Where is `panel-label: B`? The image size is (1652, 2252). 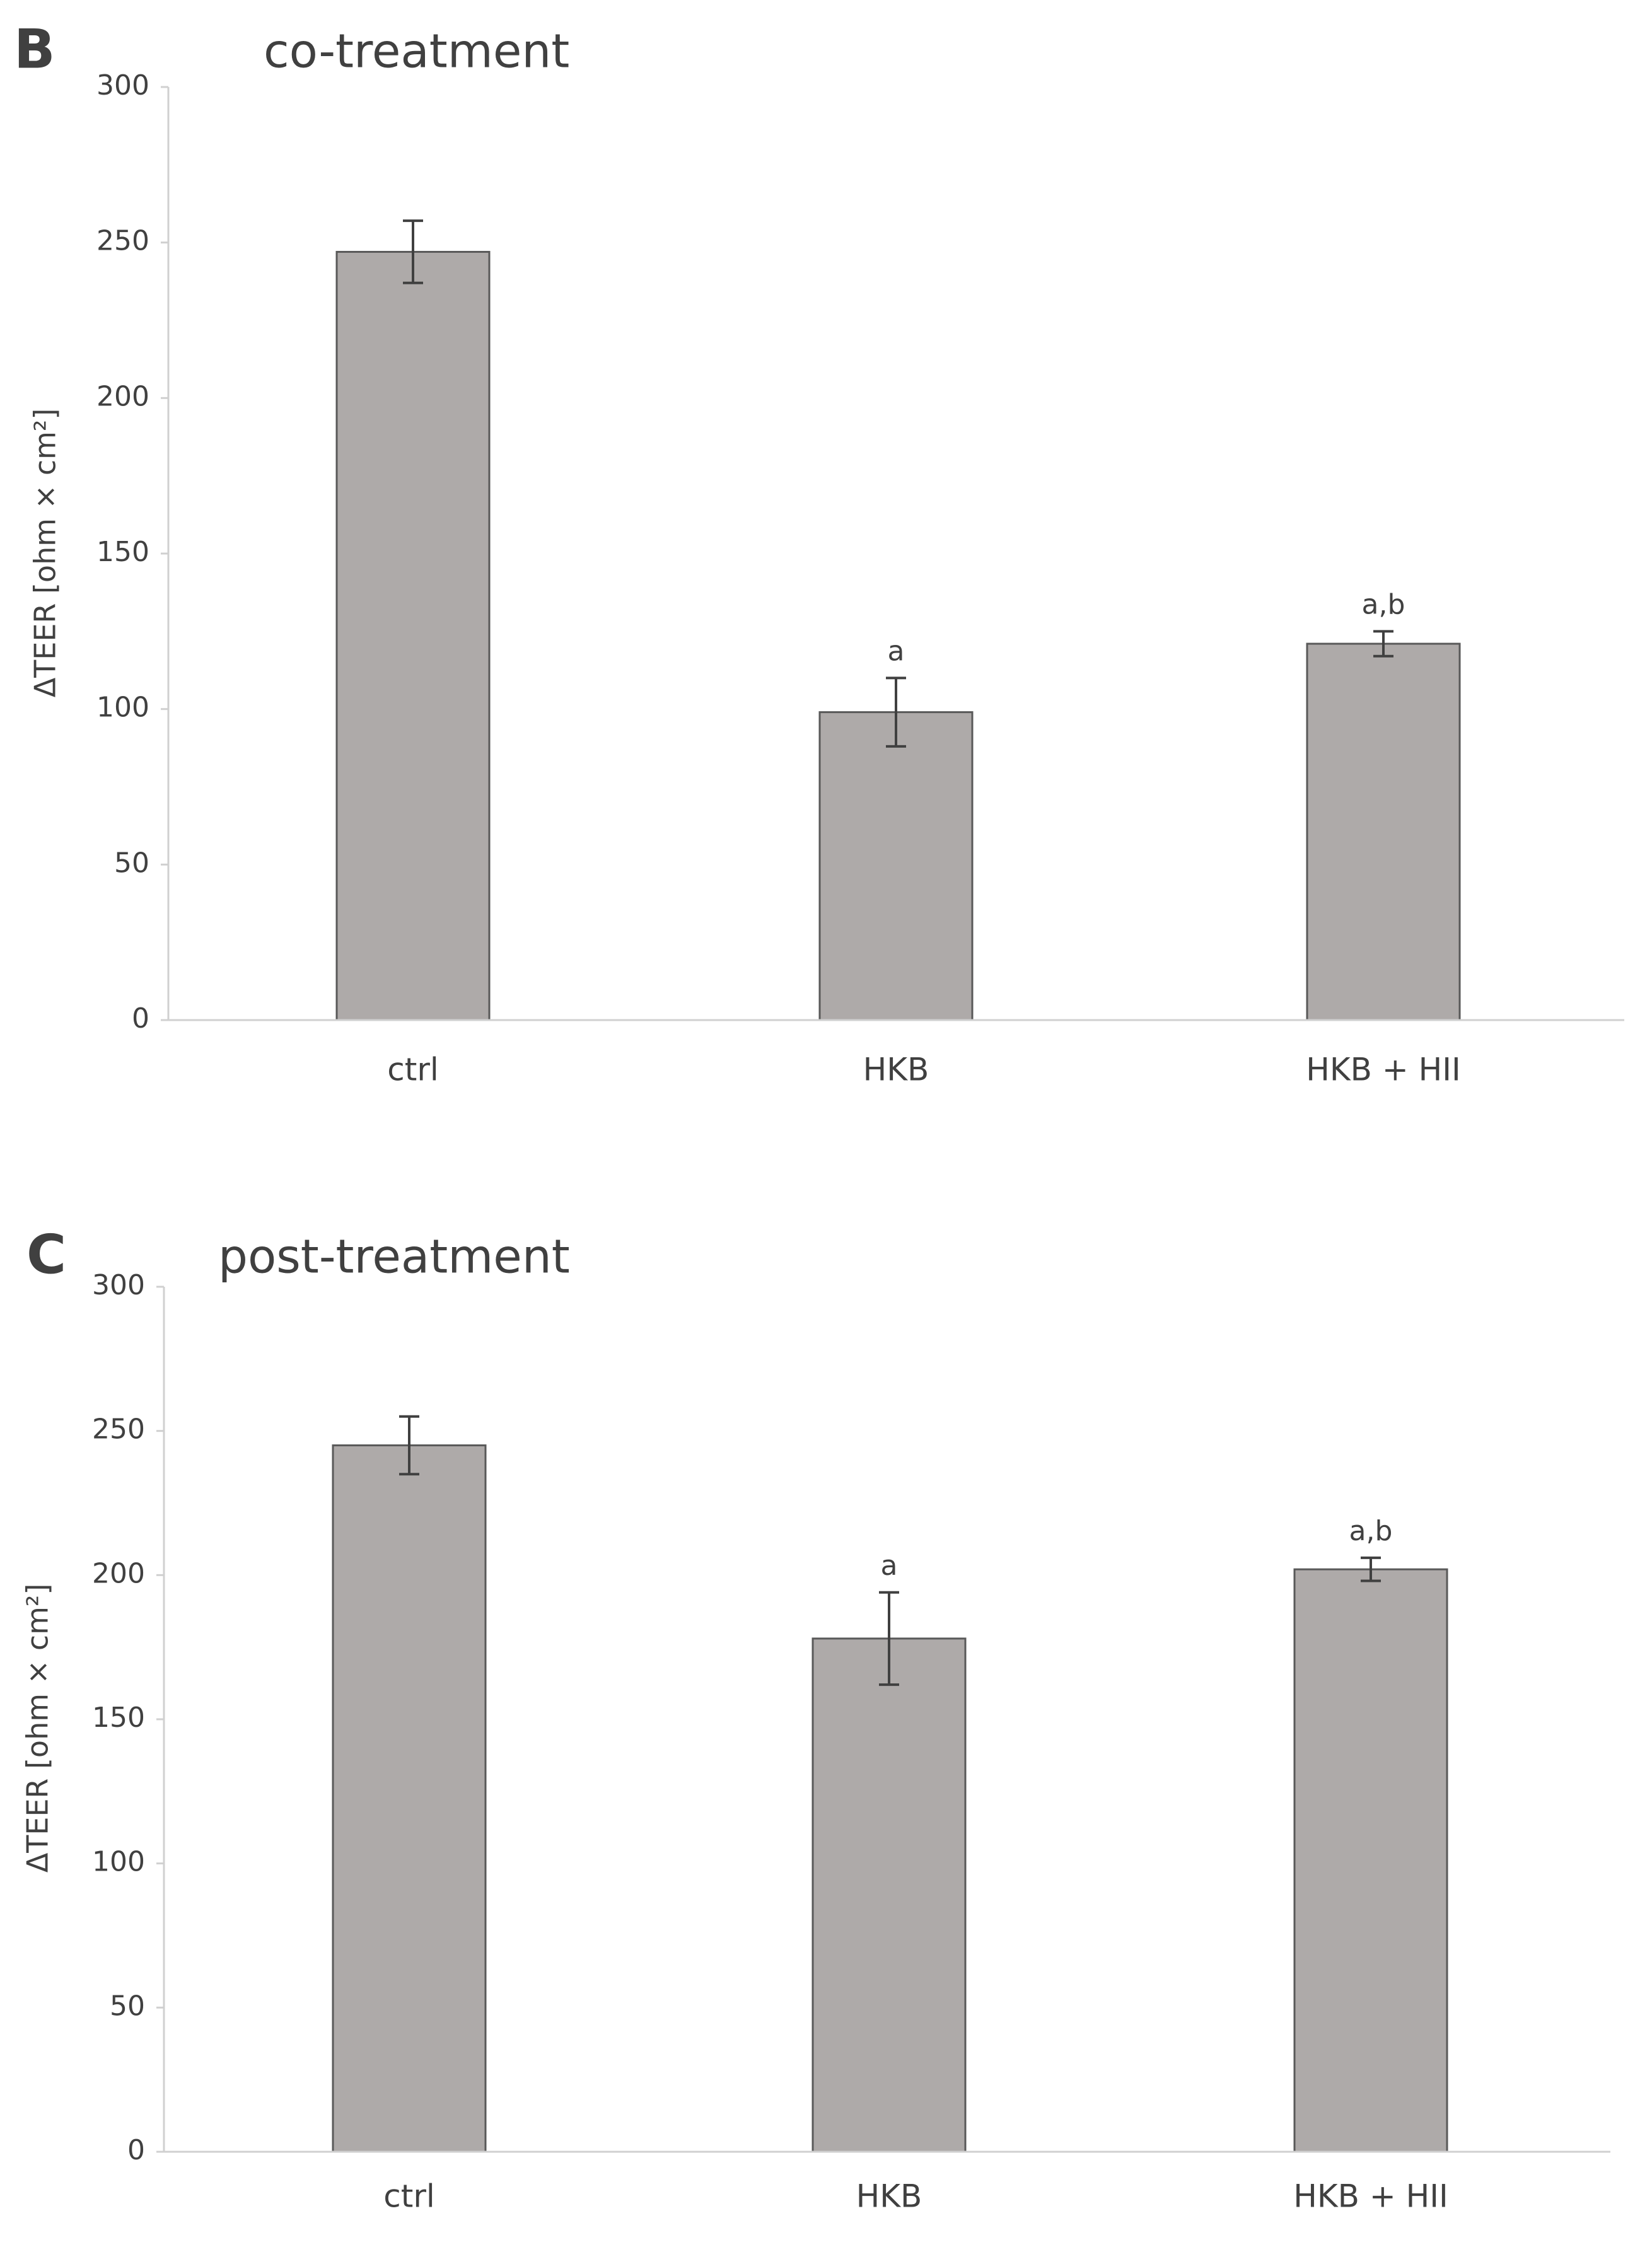 panel-label: B is located at coordinates (34, 49).